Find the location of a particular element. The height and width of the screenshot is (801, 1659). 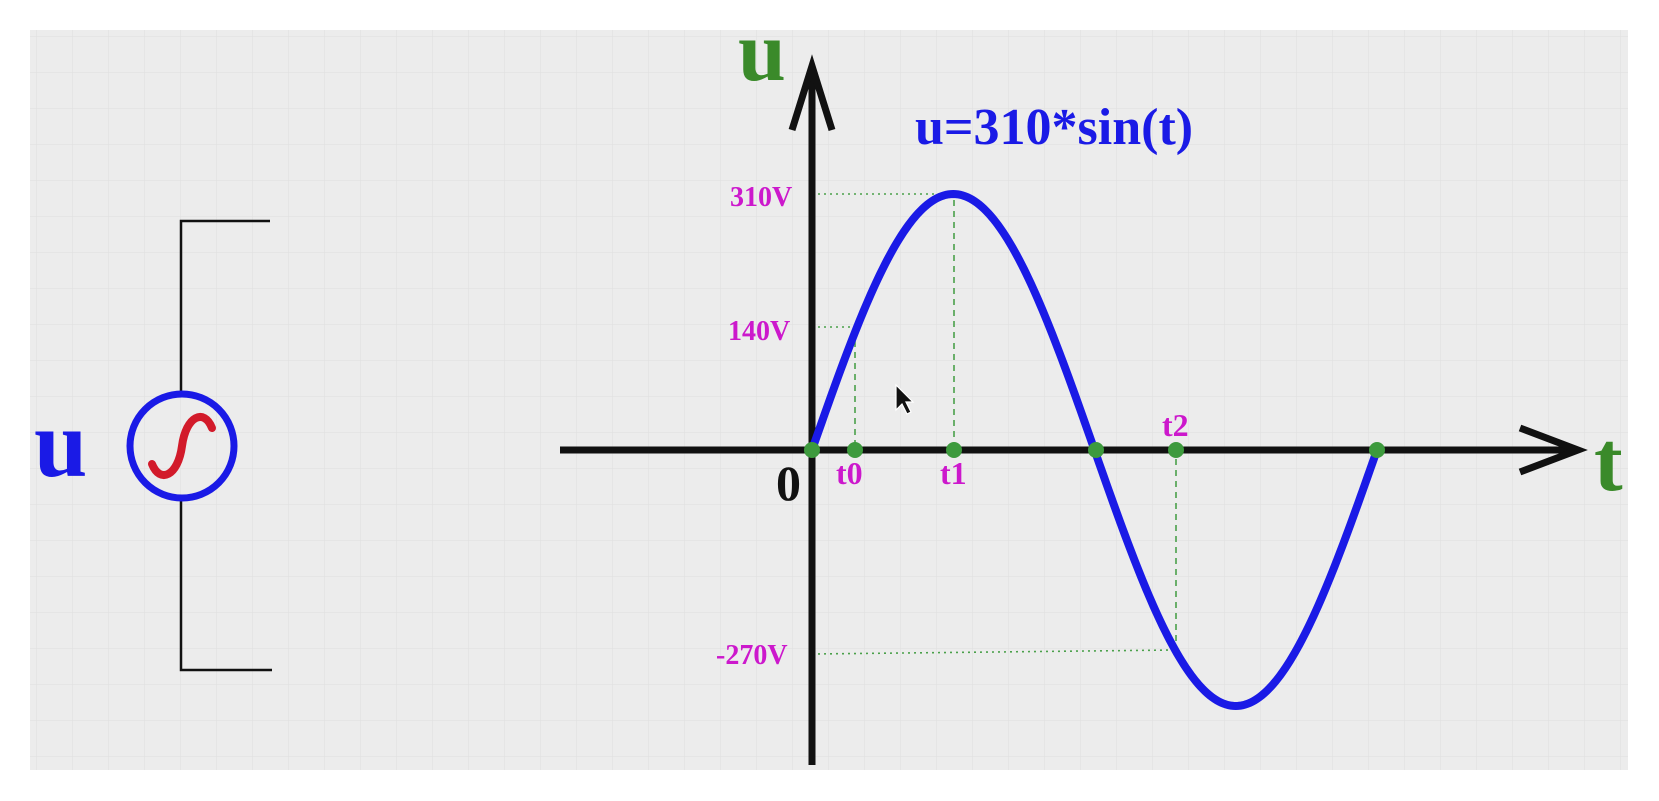

ac-source-schematic: u is located at coordinates (153, 445).